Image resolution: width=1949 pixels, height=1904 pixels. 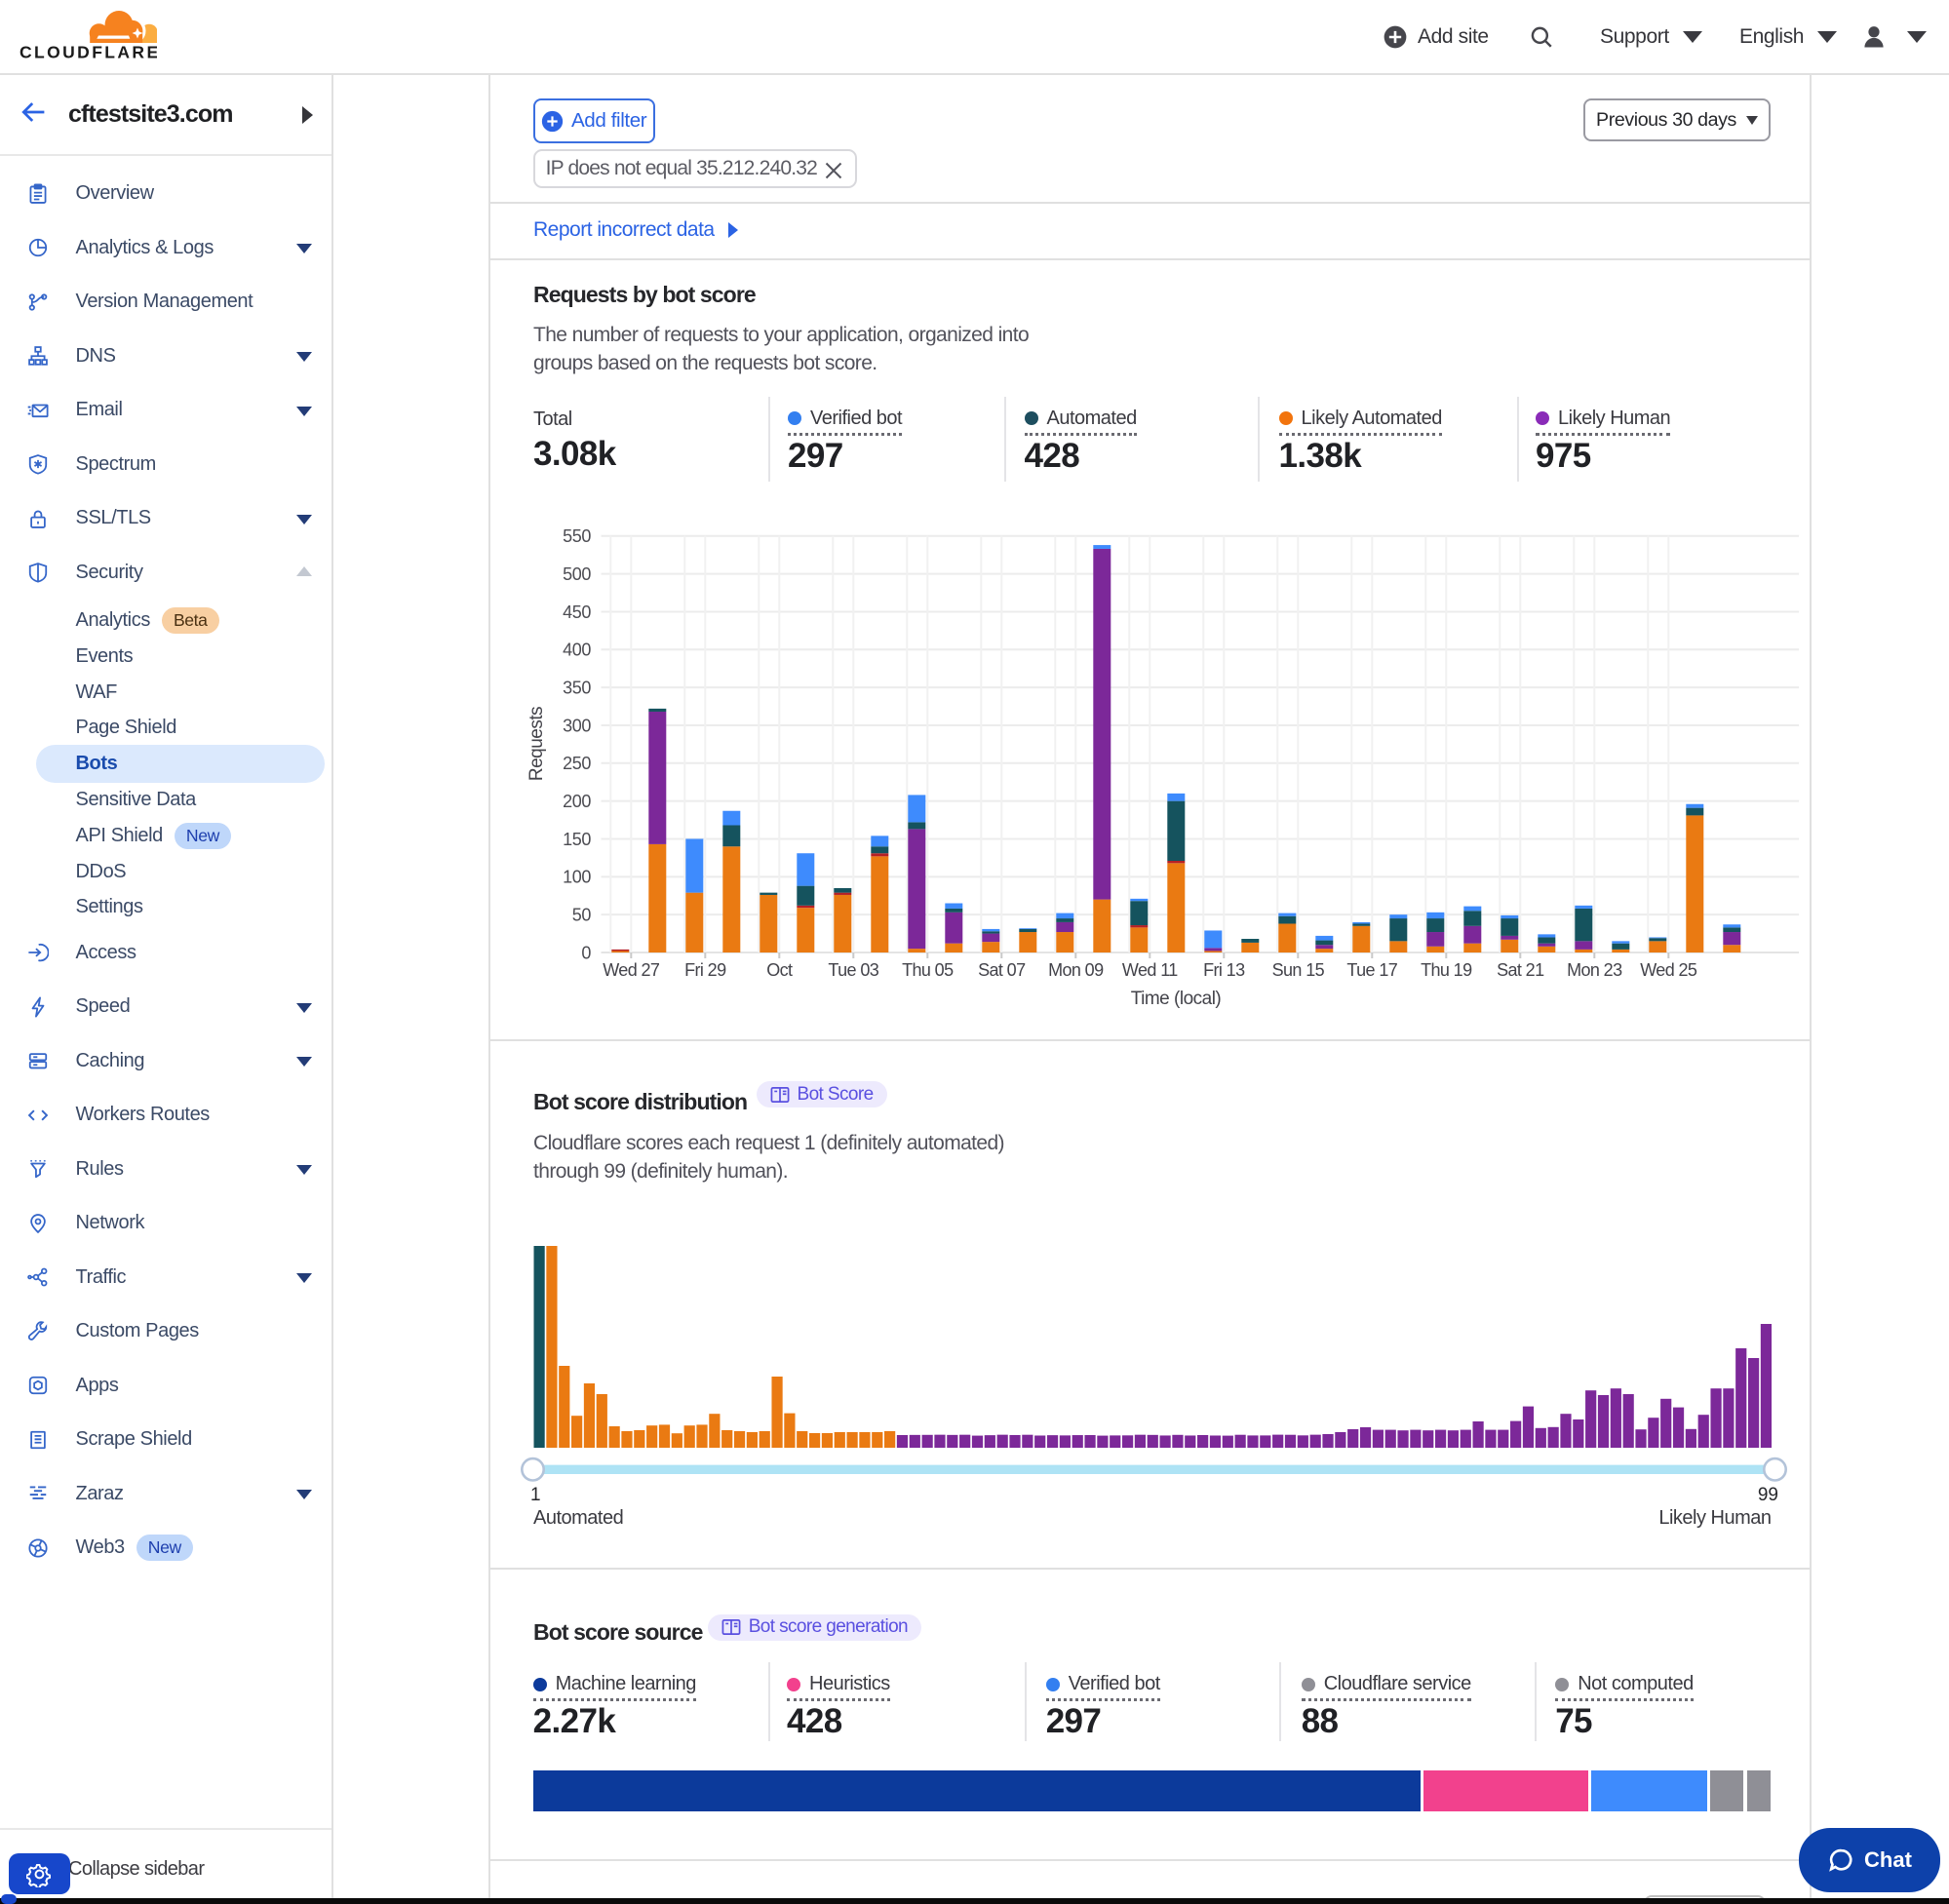 What do you see at coordinates (577, 574) in the screenshot?
I see `svg-text: 500` at bounding box center [577, 574].